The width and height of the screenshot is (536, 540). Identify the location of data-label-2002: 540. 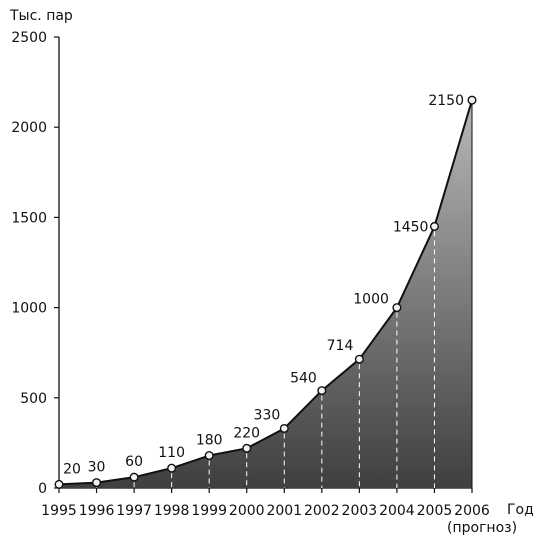
(303, 379).